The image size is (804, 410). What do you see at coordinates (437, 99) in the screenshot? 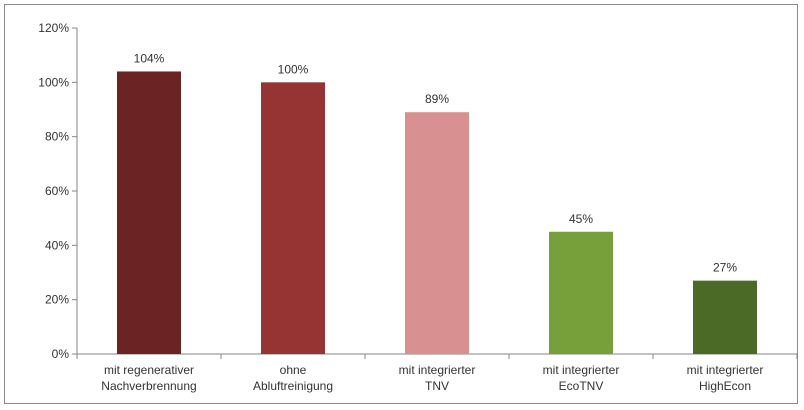
I see `data-label: 89%` at bounding box center [437, 99].